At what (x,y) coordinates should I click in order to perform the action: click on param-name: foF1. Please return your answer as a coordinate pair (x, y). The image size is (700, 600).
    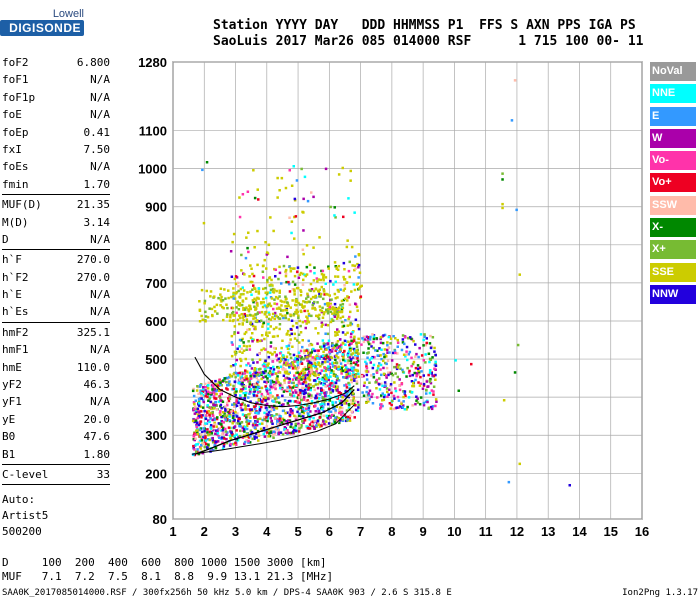
    Looking at the image, I should click on (15, 80).